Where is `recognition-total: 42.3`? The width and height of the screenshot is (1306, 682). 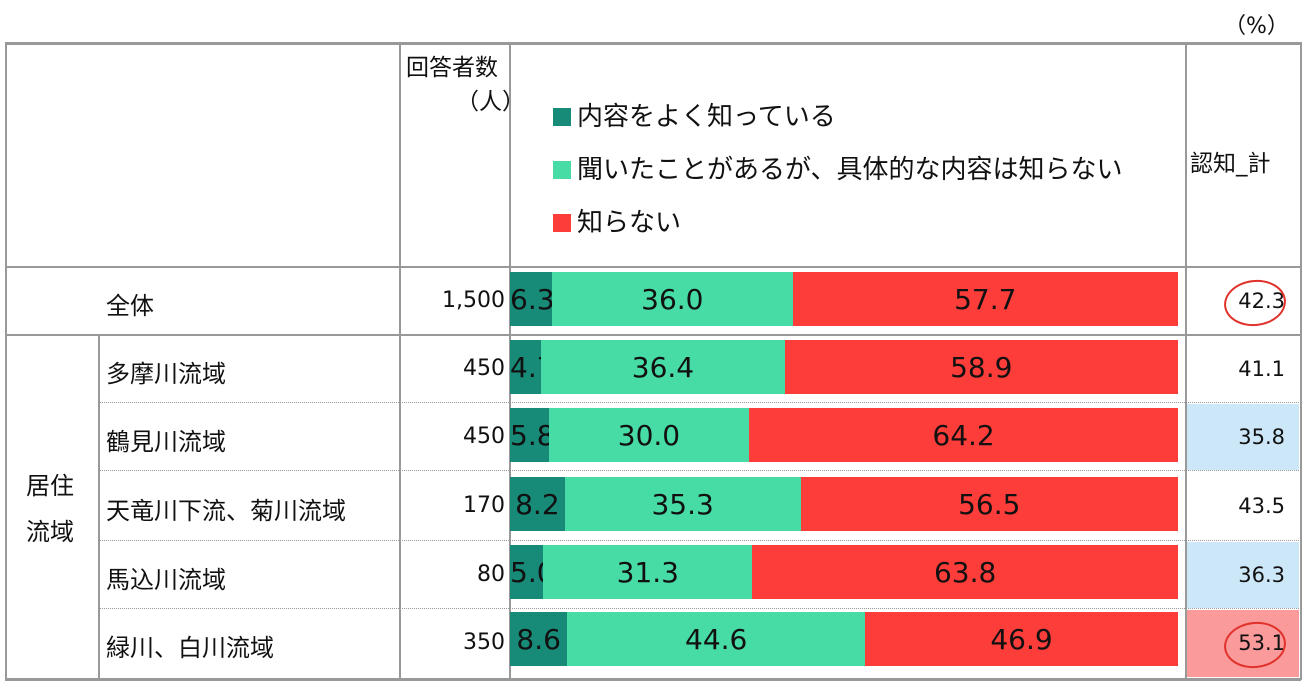 recognition-total: 42.3 is located at coordinates (1261, 301).